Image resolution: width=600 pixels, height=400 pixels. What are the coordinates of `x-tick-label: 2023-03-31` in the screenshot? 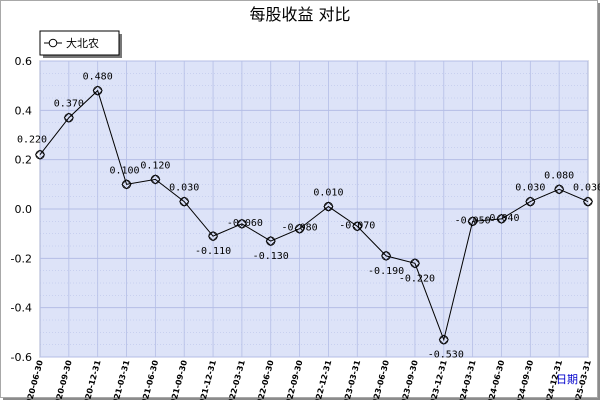 It's located at (351, 379).